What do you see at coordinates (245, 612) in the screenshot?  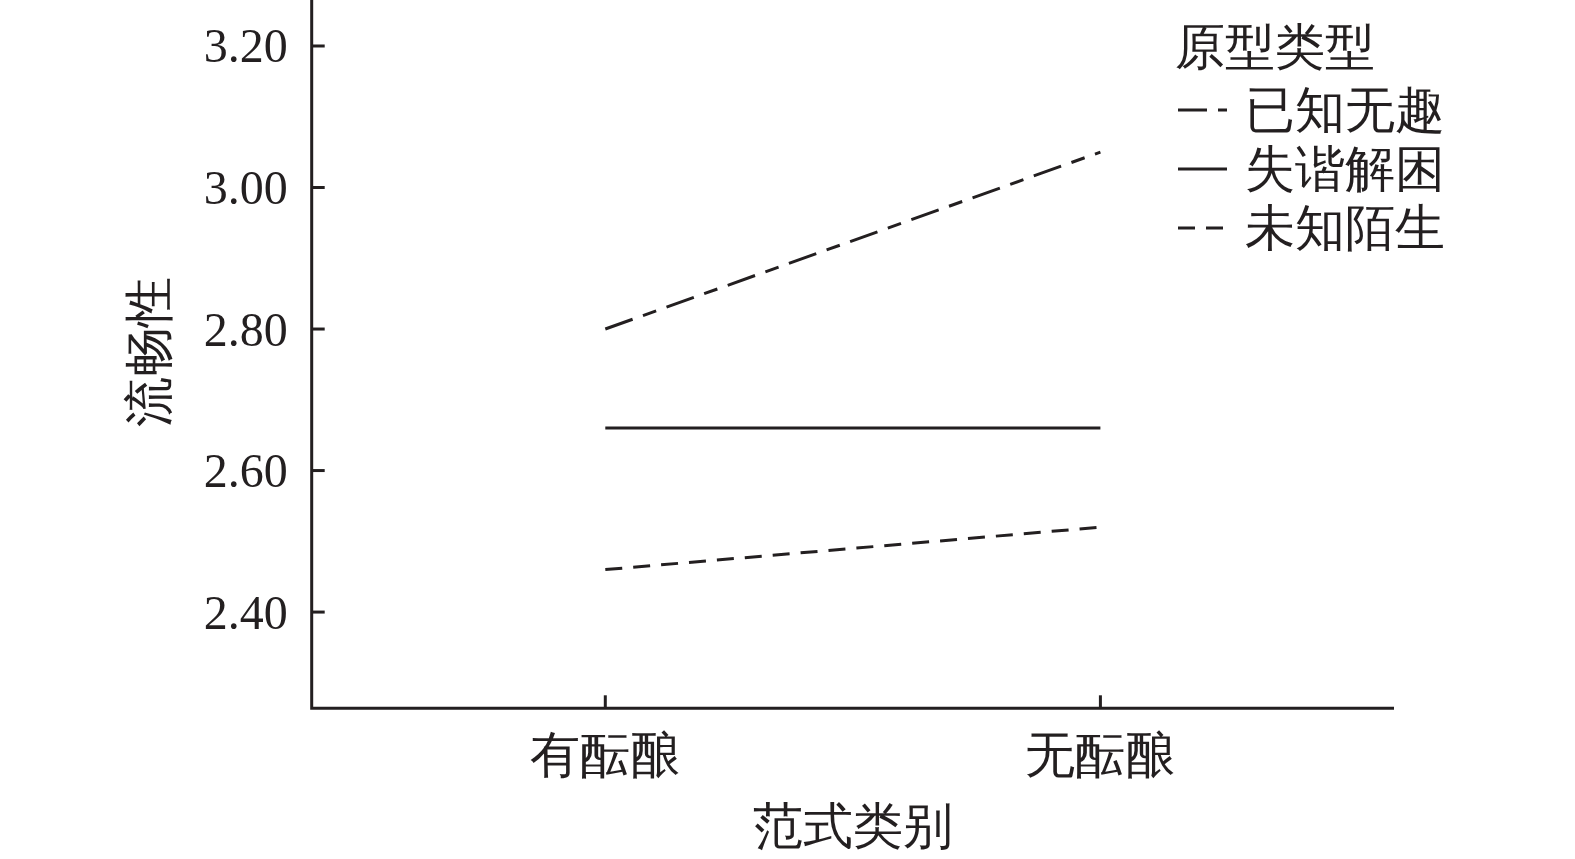 I see `y-tick-label: 2.40` at bounding box center [245, 612].